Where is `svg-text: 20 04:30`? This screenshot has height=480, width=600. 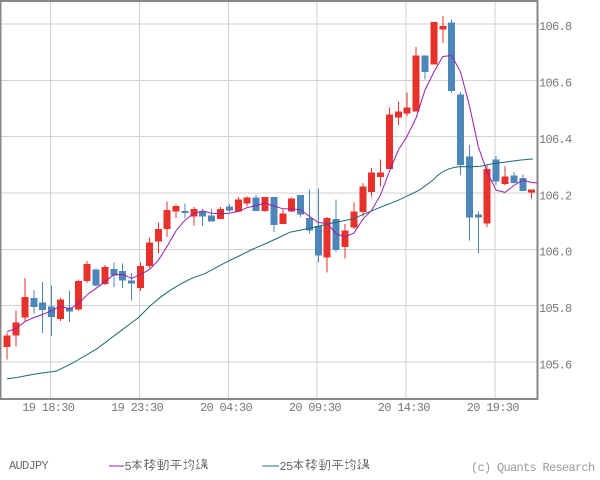 svg-text: 20 04:30 is located at coordinates (226, 408).